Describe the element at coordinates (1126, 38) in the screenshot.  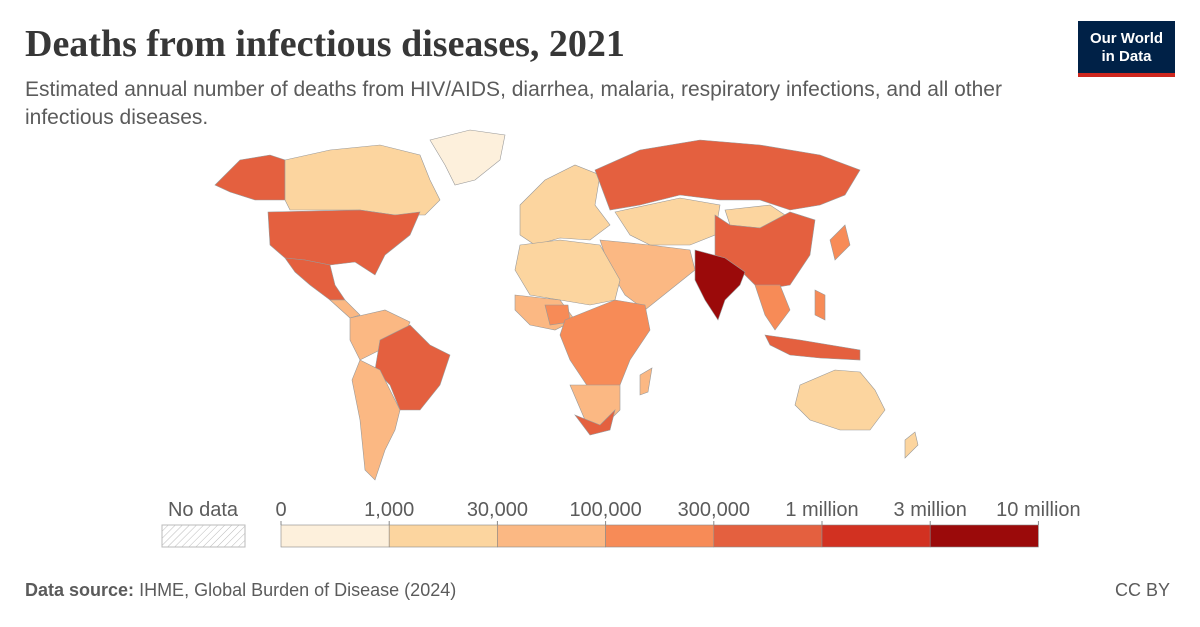
I see `logo-line: Our World` at that location.